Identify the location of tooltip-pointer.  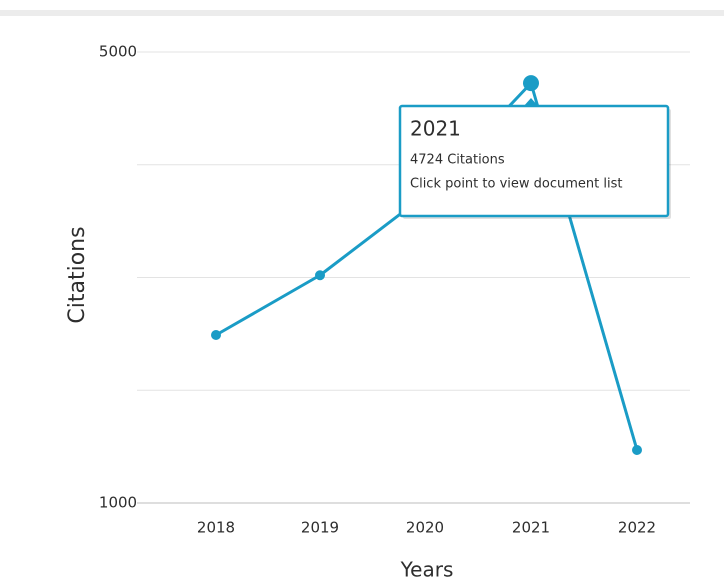
(531, 102).